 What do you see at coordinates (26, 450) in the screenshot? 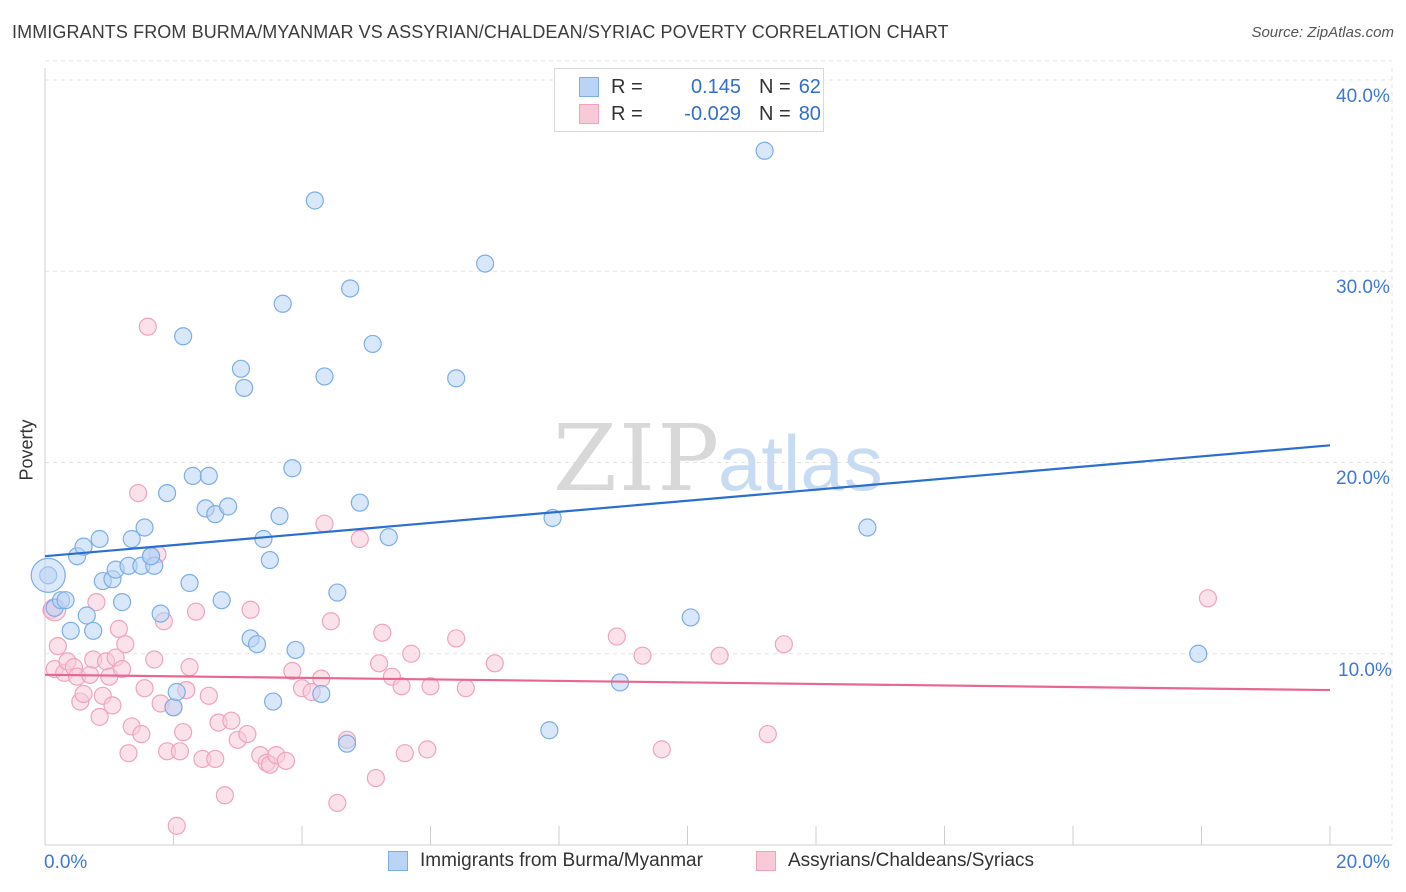
I see `y-axis-title: Poverty` at bounding box center [26, 450].